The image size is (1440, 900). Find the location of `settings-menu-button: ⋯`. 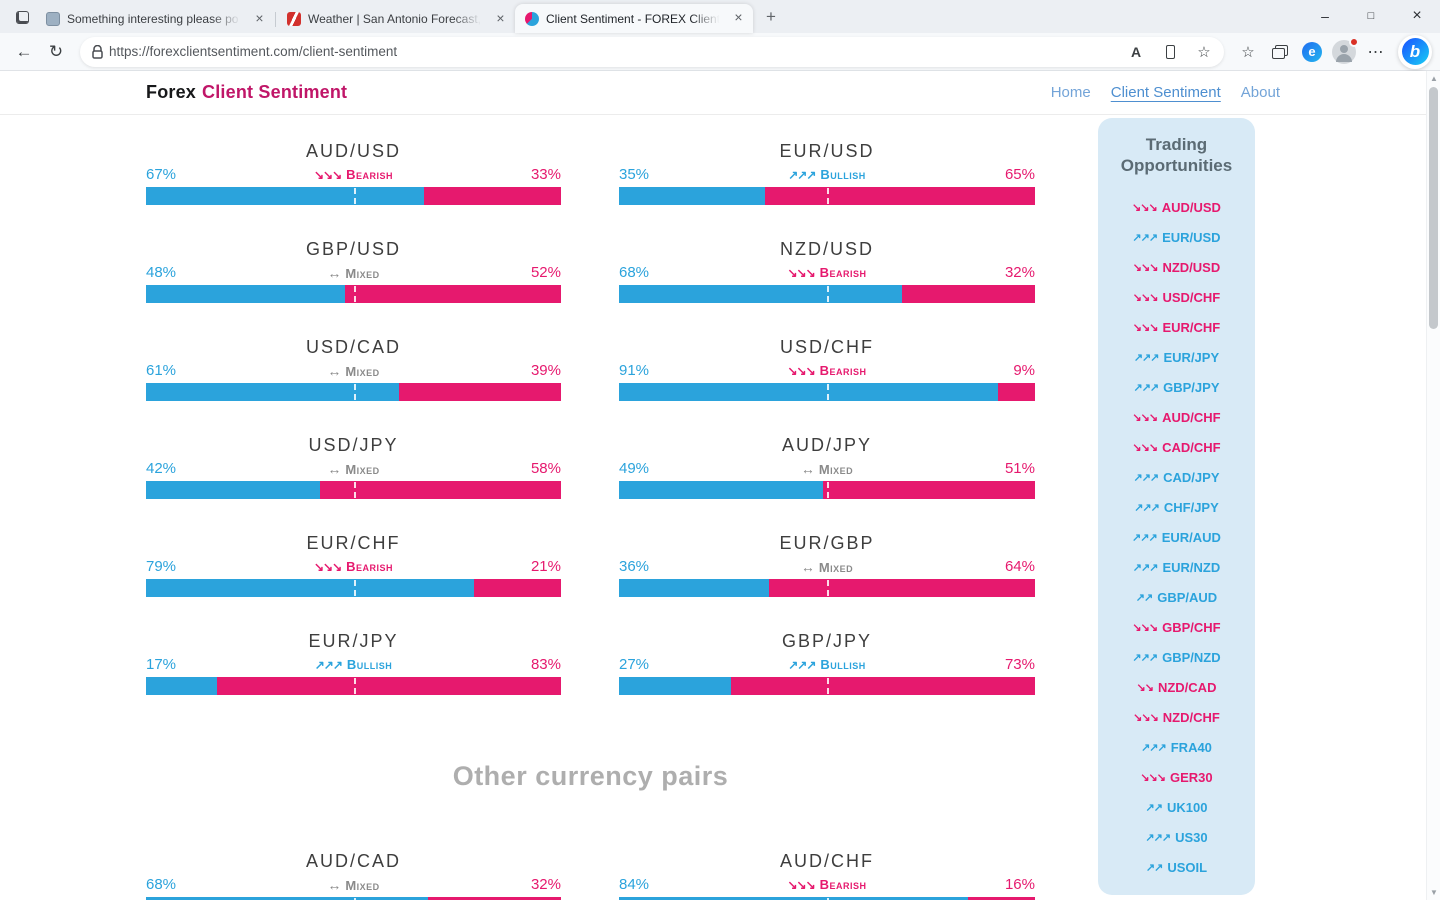

settings-menu-button: ⋯ is located at coordinates (1376, 52).